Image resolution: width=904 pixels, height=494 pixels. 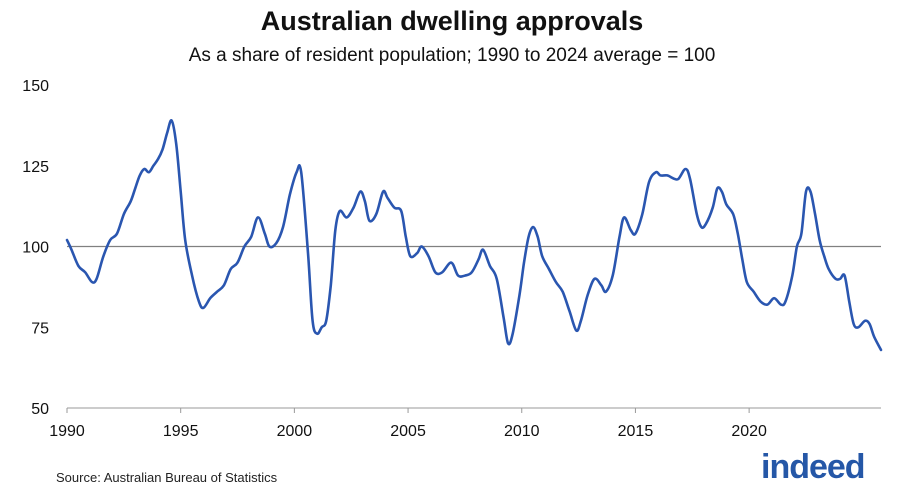 What do you see at coordinates (67, 431) in the screenshot?
I see `x-tick-label: 1990` at bounding box center [67, 431].